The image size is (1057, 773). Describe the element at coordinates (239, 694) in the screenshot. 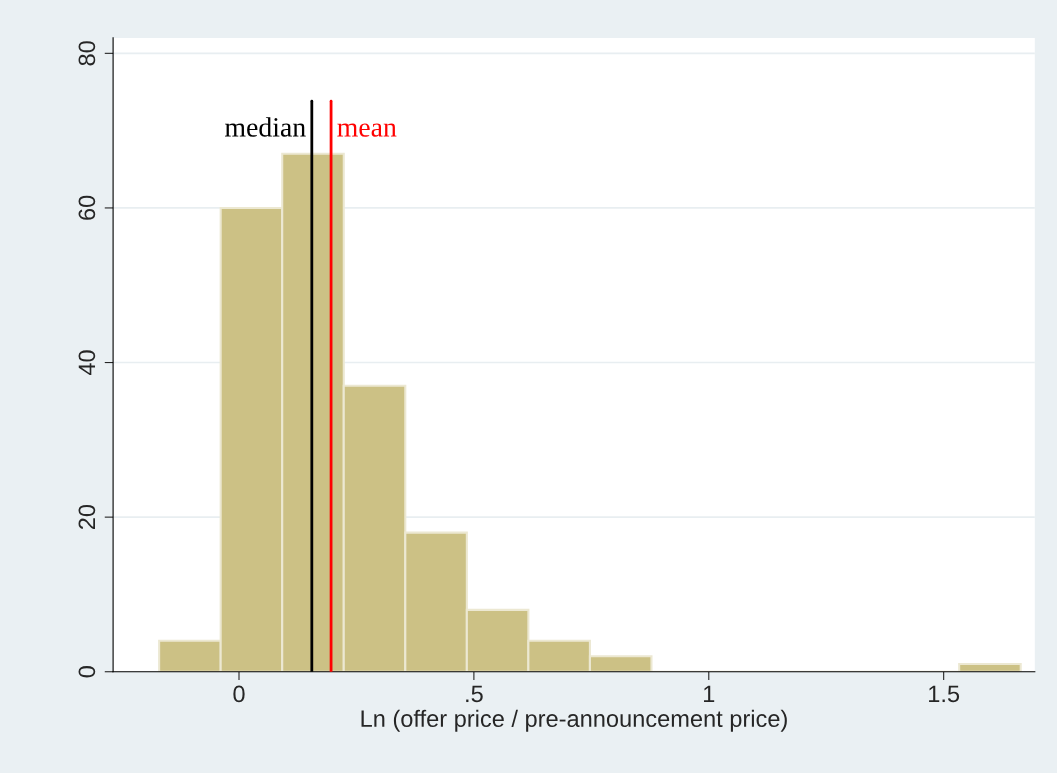

I see `x-tick-label: 0` at that location.